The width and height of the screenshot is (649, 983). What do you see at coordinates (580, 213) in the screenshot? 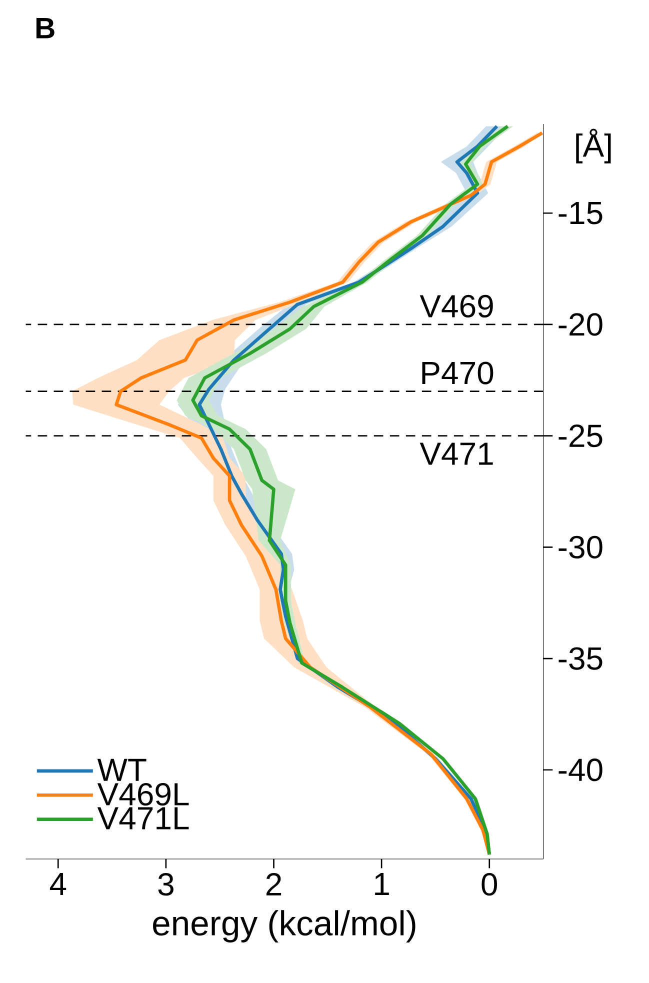
I see `y-tick-label: -15` at bounding box center [580, 213].